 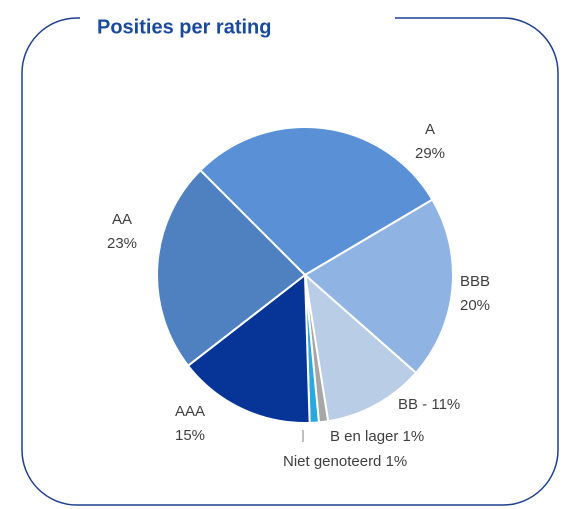 I want to click on data-label: AA, so click(x=122, y=219).